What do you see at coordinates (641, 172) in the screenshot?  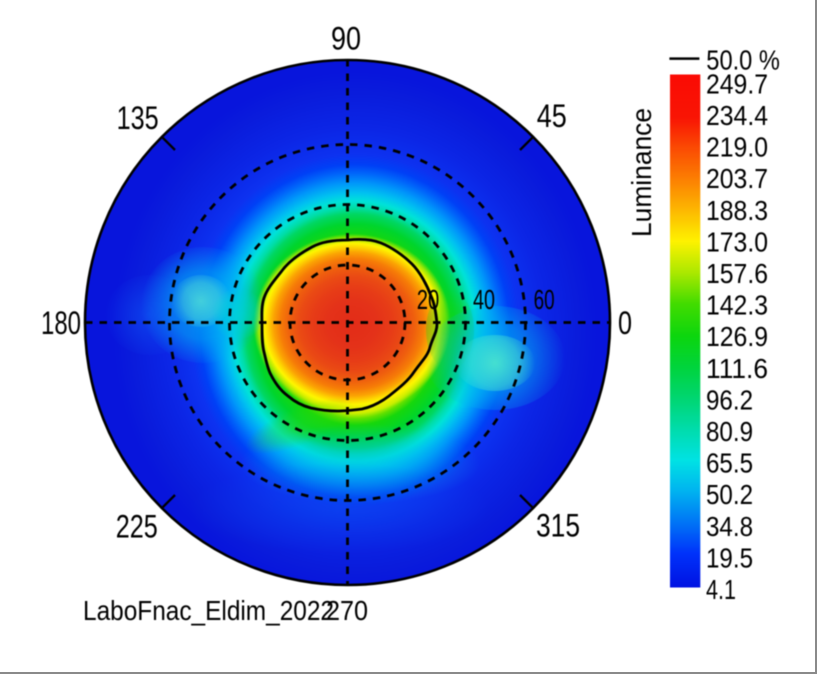 I see `svg-text: Luminance` at bounding box center [641, 172].